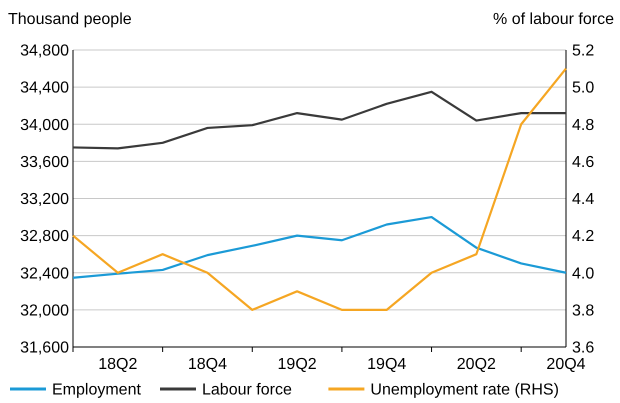 The width and height of the screenshot is (620, 403). What do you see at coordinates (583, 273) in the screenshot?
I see `y2-tick-label: 4.0` at bounding box center [583, 273].